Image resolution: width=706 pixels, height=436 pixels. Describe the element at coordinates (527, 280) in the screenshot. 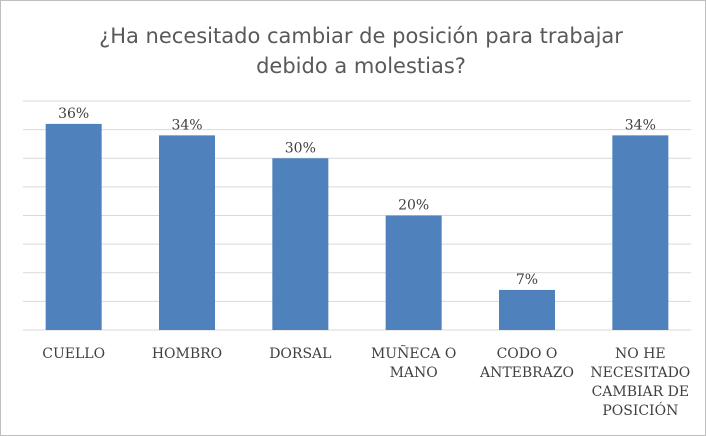

I see `data-label: 7%` at that location.